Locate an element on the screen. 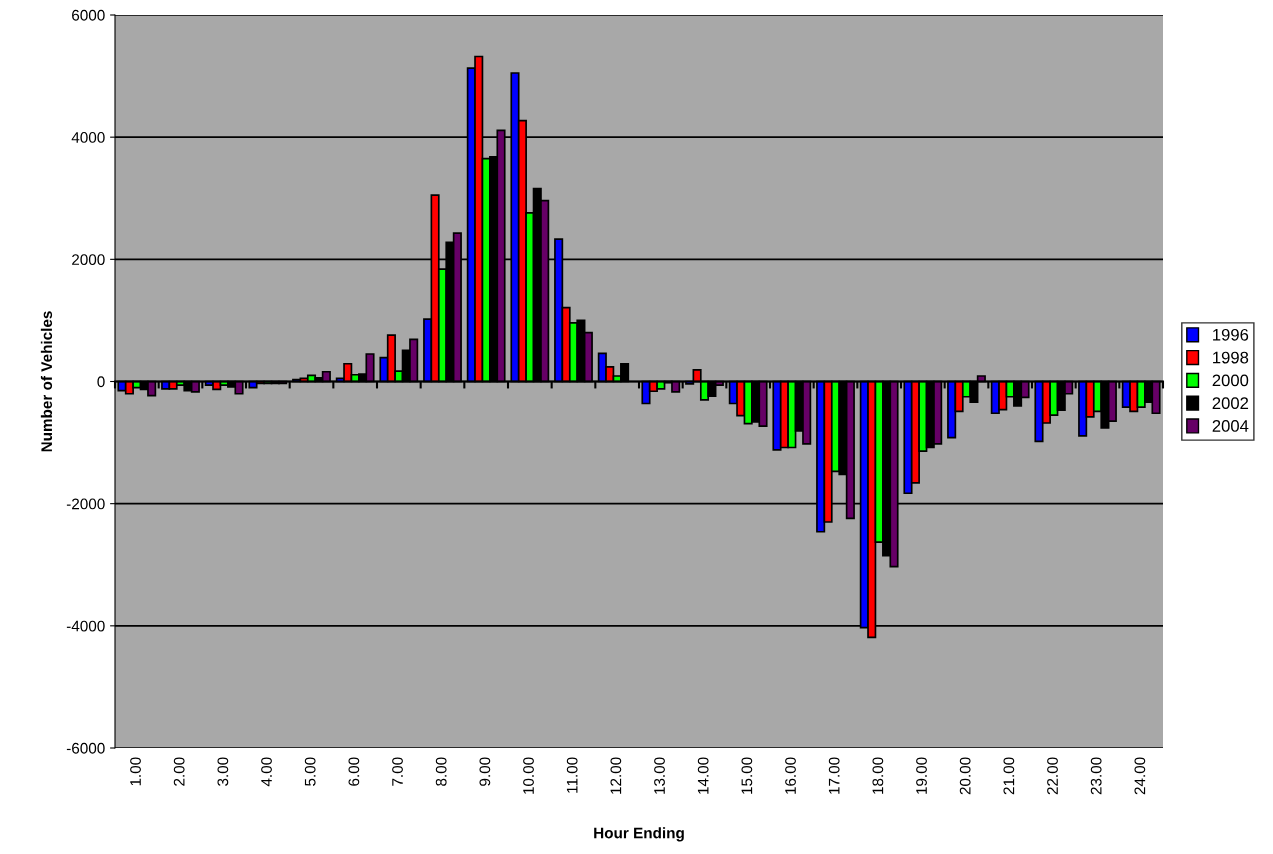 Image resolution: width=1273 pixels, height=854 pixels. y-tick-label: 2000 is located at coordinates (88, 260).